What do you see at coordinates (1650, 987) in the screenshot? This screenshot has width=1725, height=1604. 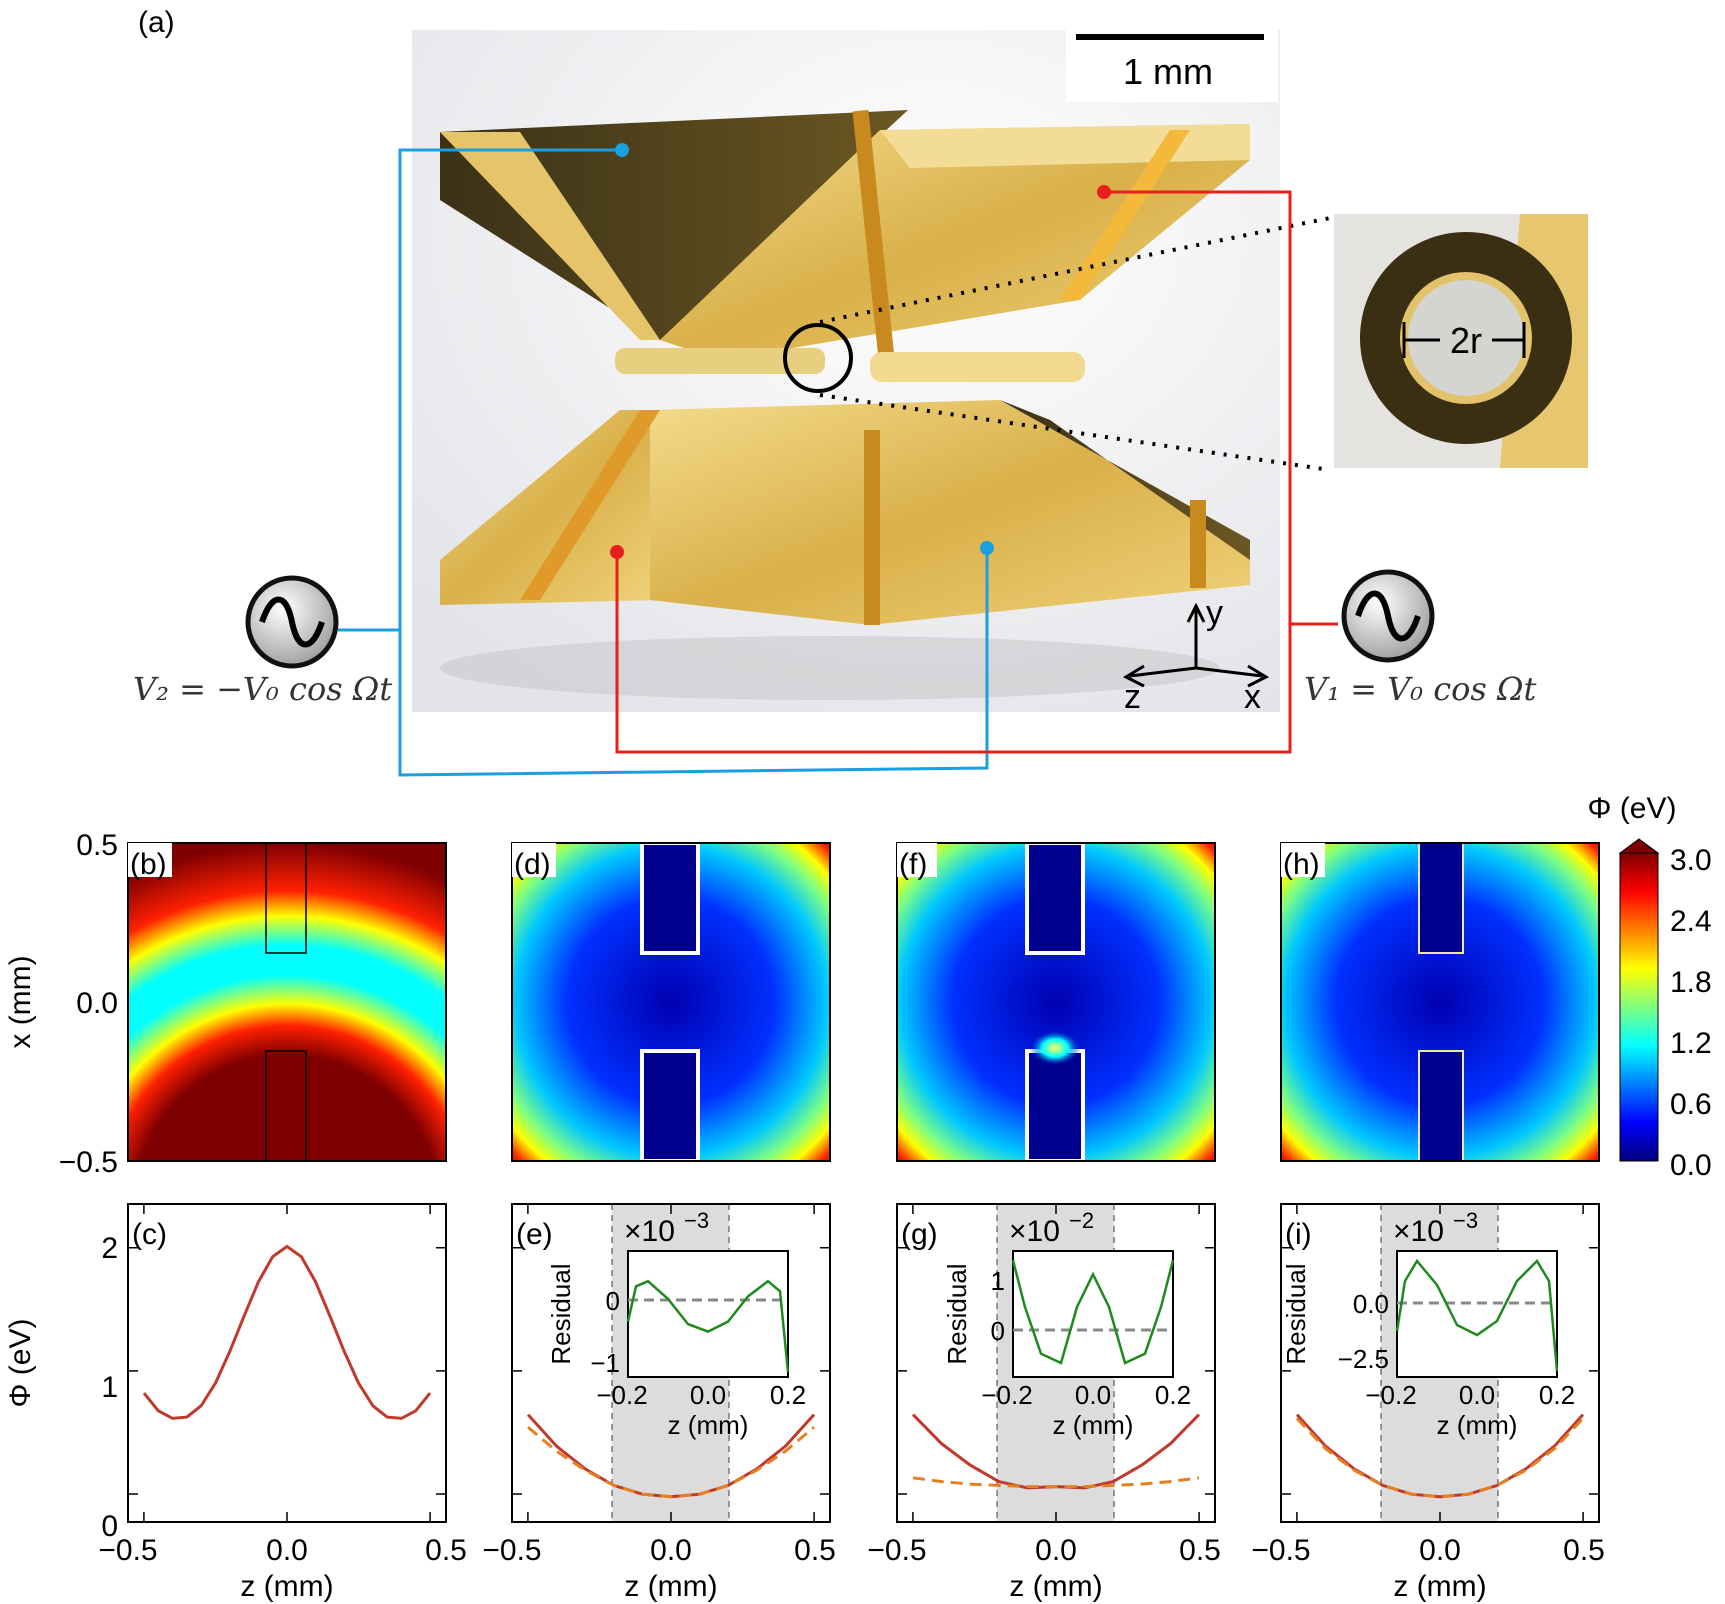 I see `colorbar: Φ (eV) 3.0 2.4 1.8 1.2 0.6 0.0` at bounding box center [1650, 987].